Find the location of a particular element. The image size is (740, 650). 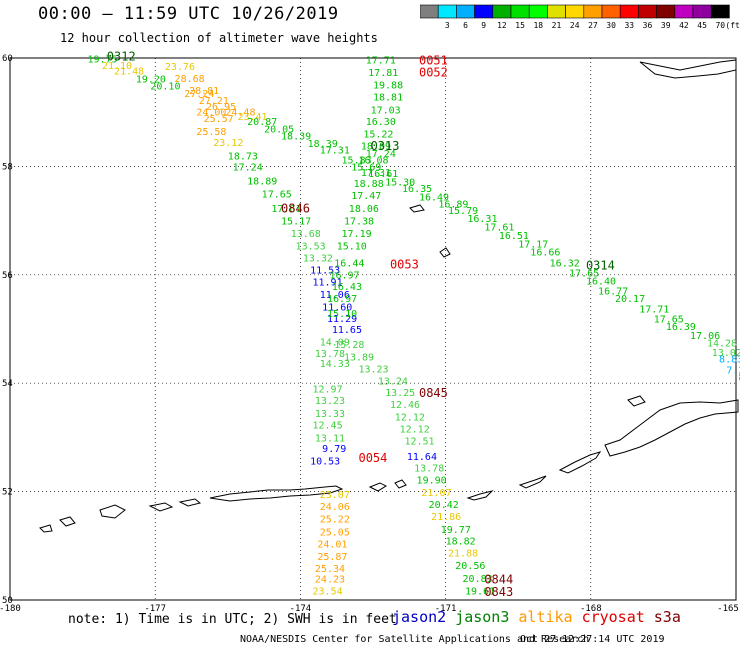

wave-height-point: 14.09 is located at coordinates (335, 342).